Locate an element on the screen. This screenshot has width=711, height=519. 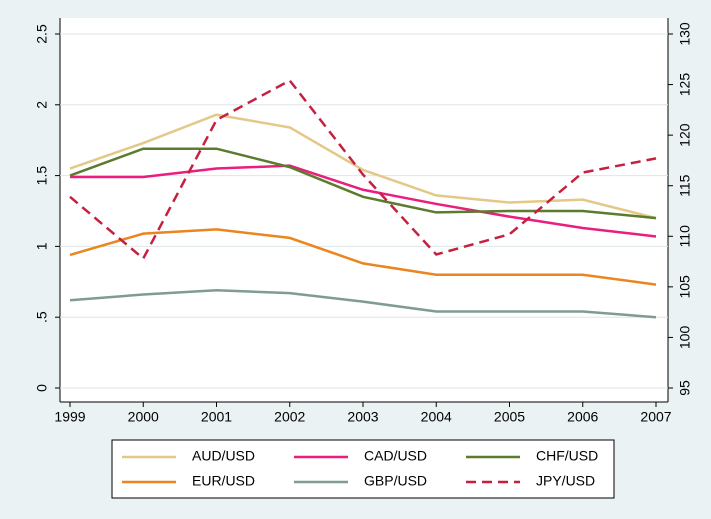
x-tick-label: 2006 is located at coordinates (582, 417).